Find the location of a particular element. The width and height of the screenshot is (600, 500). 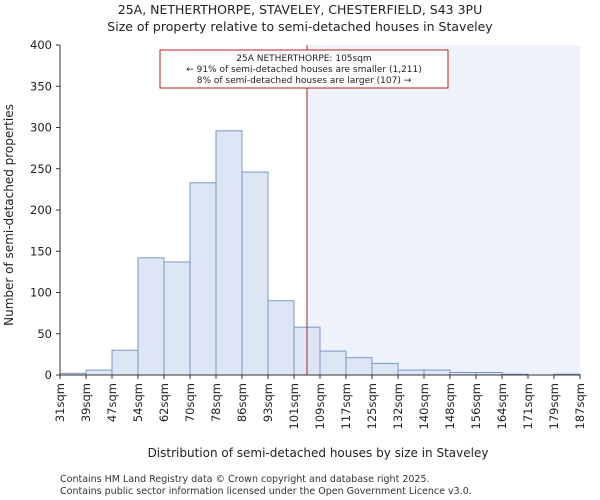

x-tick-label: 70sqm is located at coordinates (190, 402).